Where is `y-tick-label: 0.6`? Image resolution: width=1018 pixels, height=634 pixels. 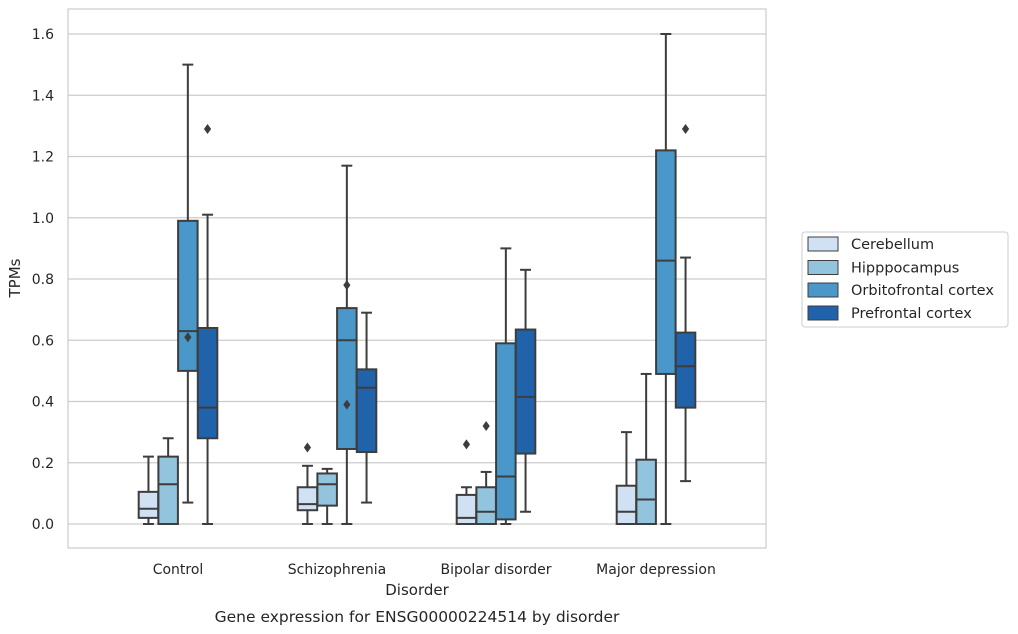
y-tick-label: 0.6 is located at coordinates (43, 341).